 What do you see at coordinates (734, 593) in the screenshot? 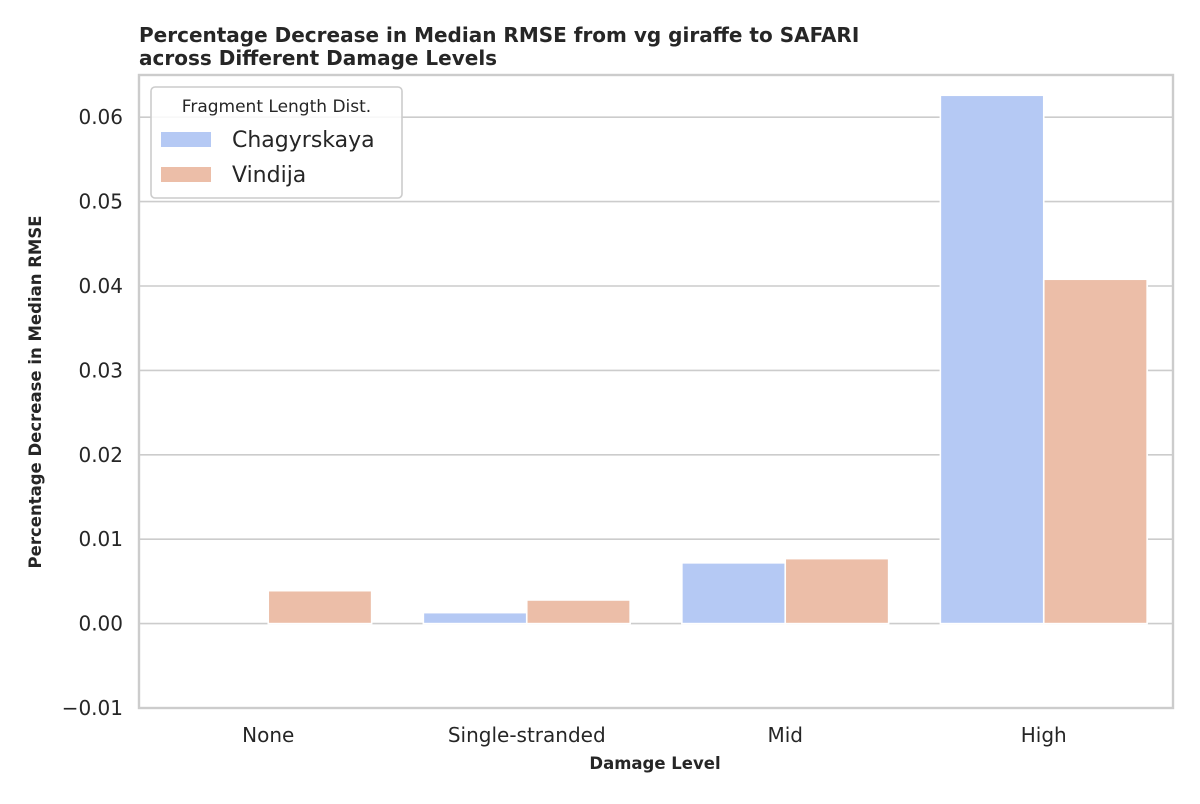
I see `bar-chagyrskaya-mid` at bounding box center [734, 593].